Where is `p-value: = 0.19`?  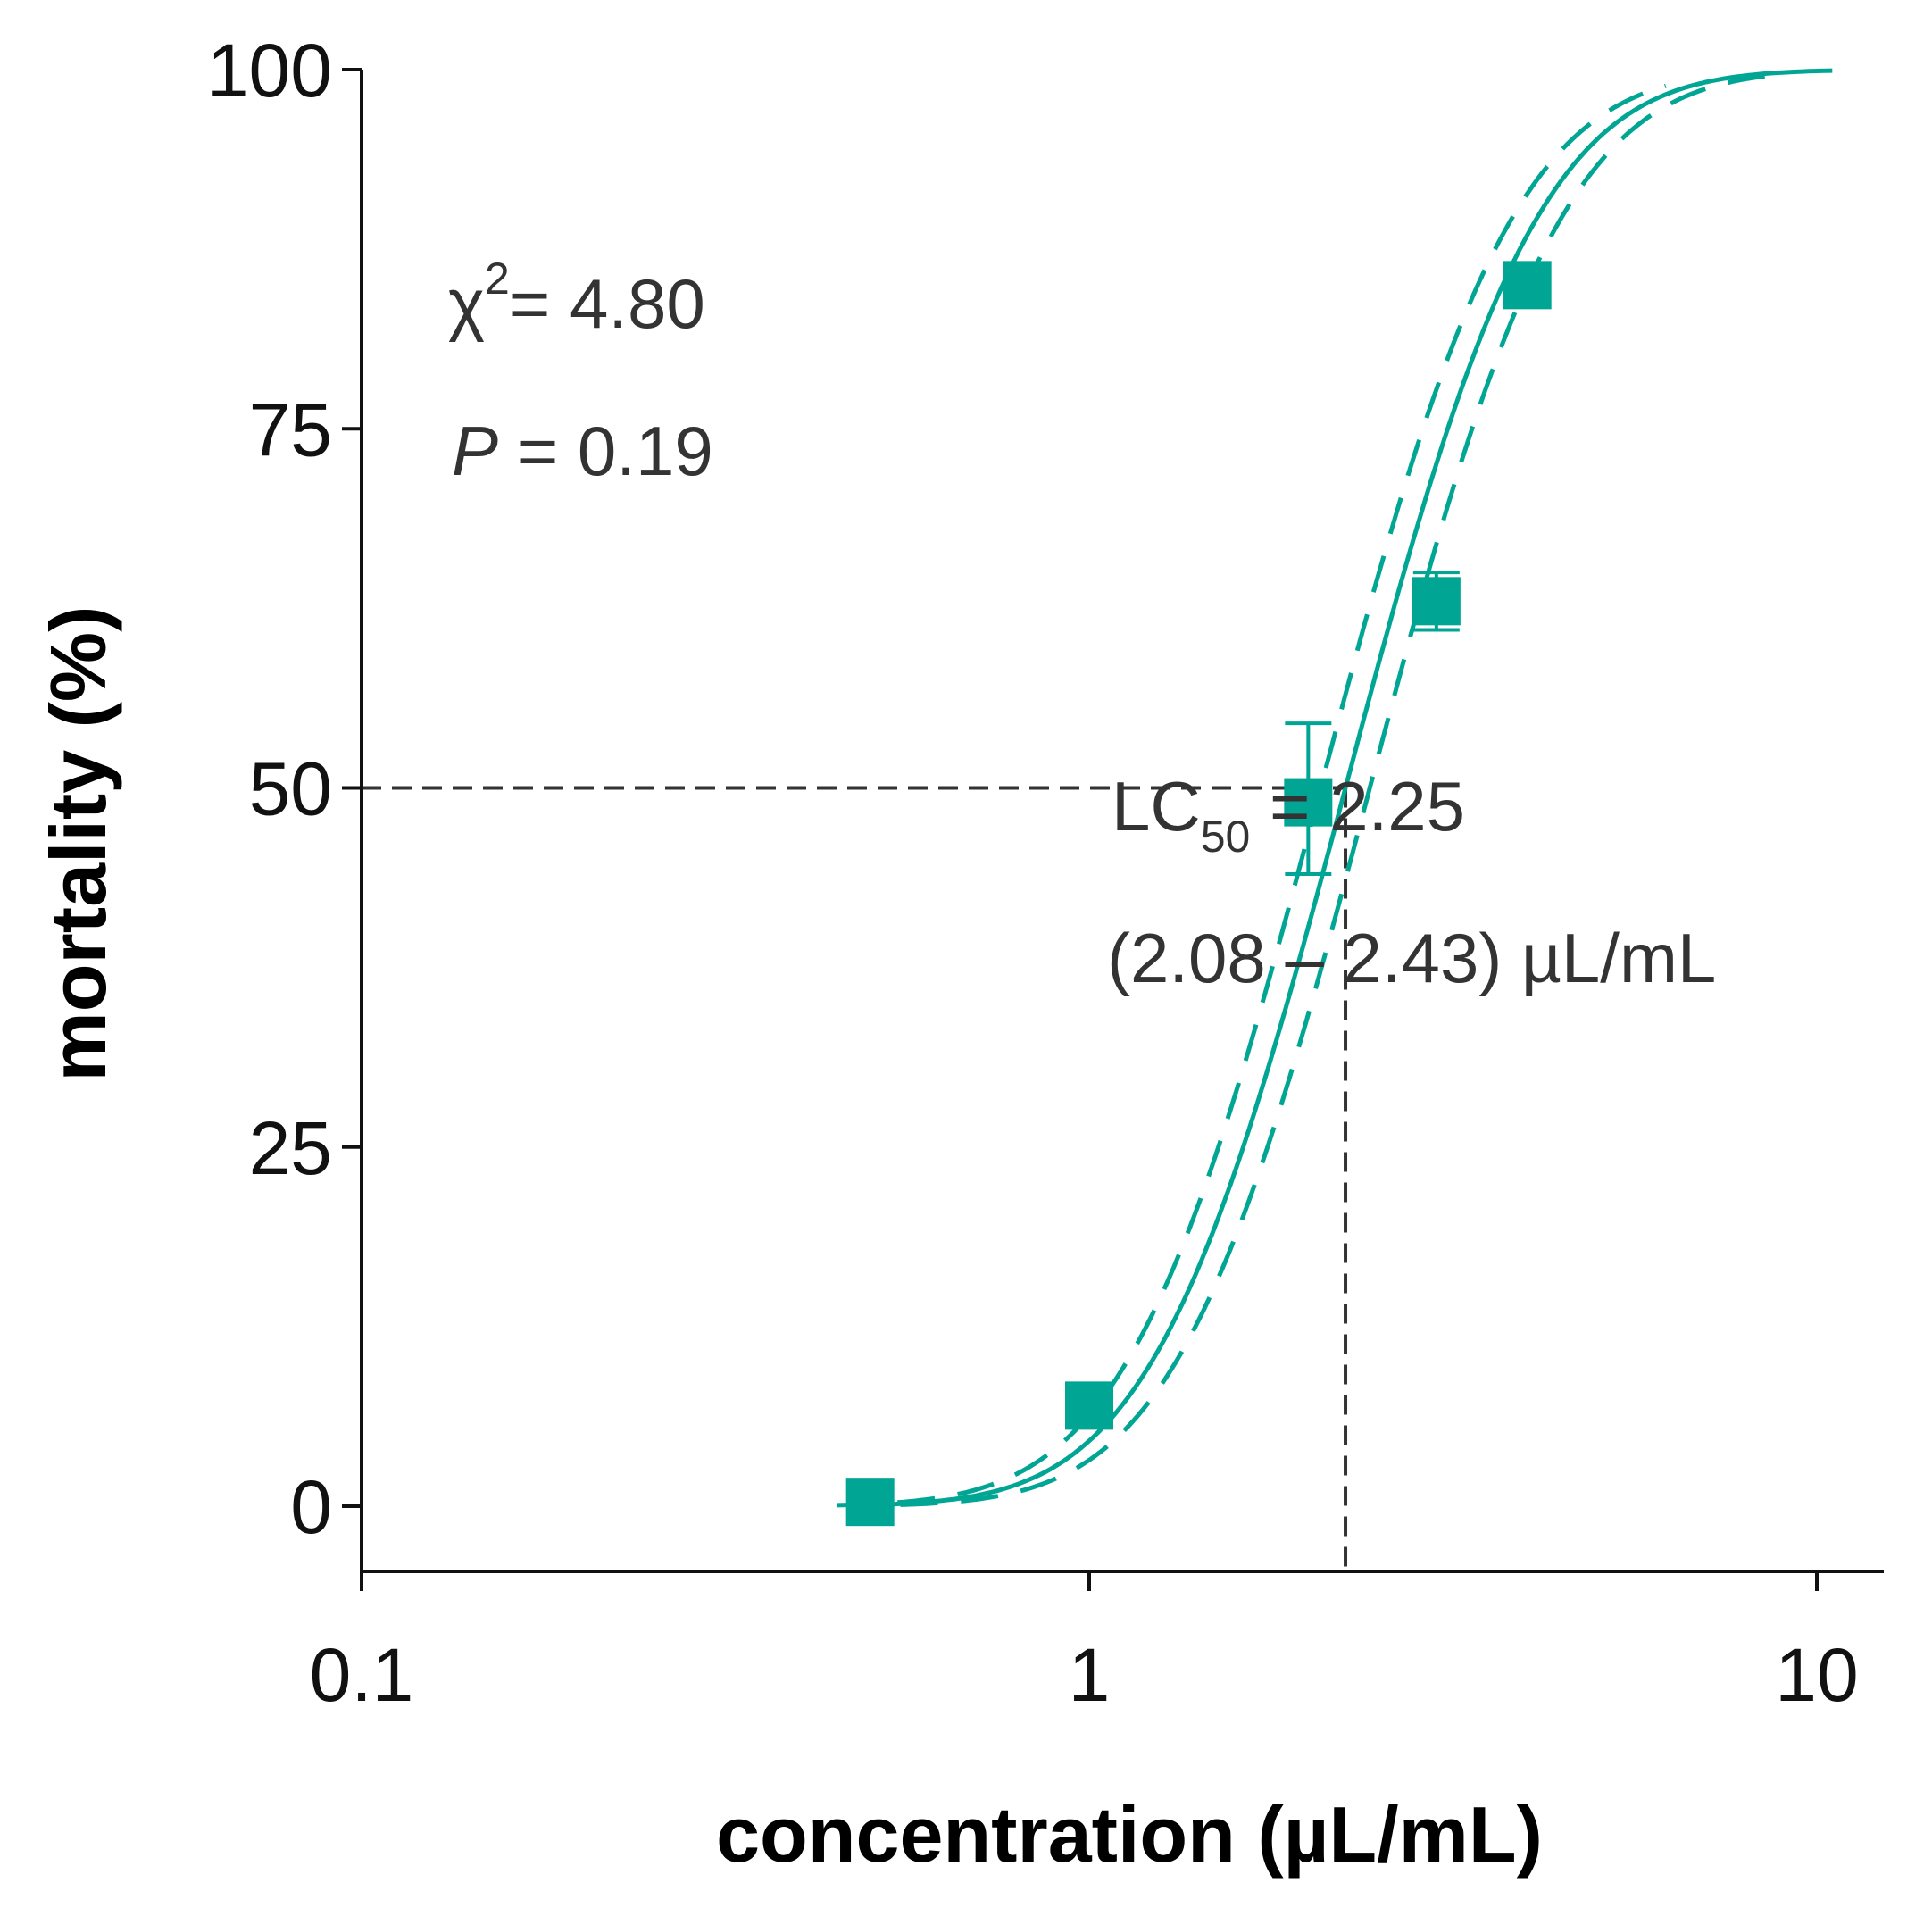 p-value: = 0.19 is located at coordinates (605, 451).